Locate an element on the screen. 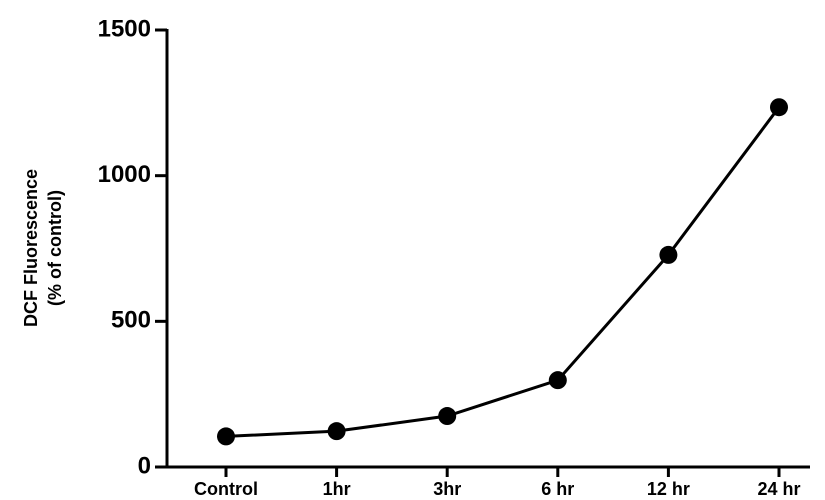 The image size is (825, 500). x-tick-label: 24 hr is located at coordinates (778, 489).